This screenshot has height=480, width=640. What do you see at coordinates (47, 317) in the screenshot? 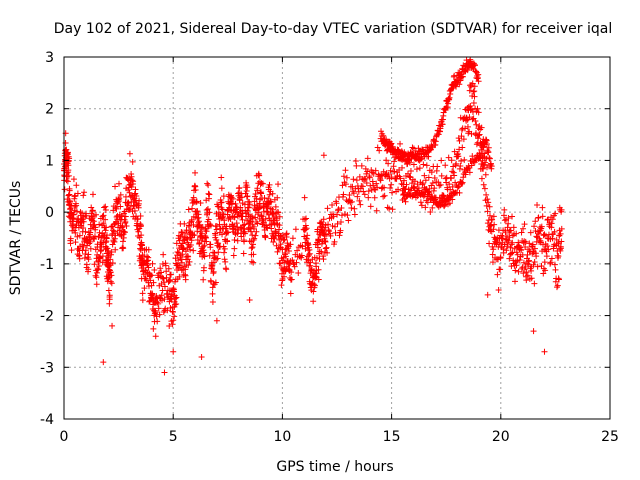
I see `y-tick-label: -2` at bounding box center [47, 317].